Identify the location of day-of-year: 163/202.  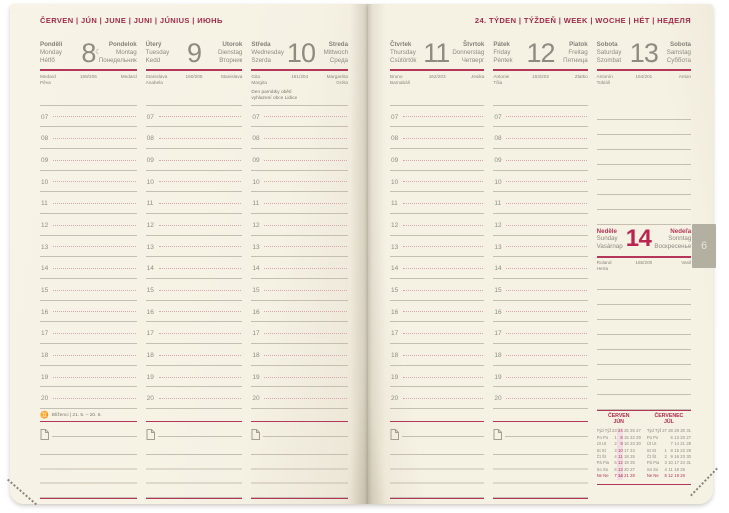
(540, 76).